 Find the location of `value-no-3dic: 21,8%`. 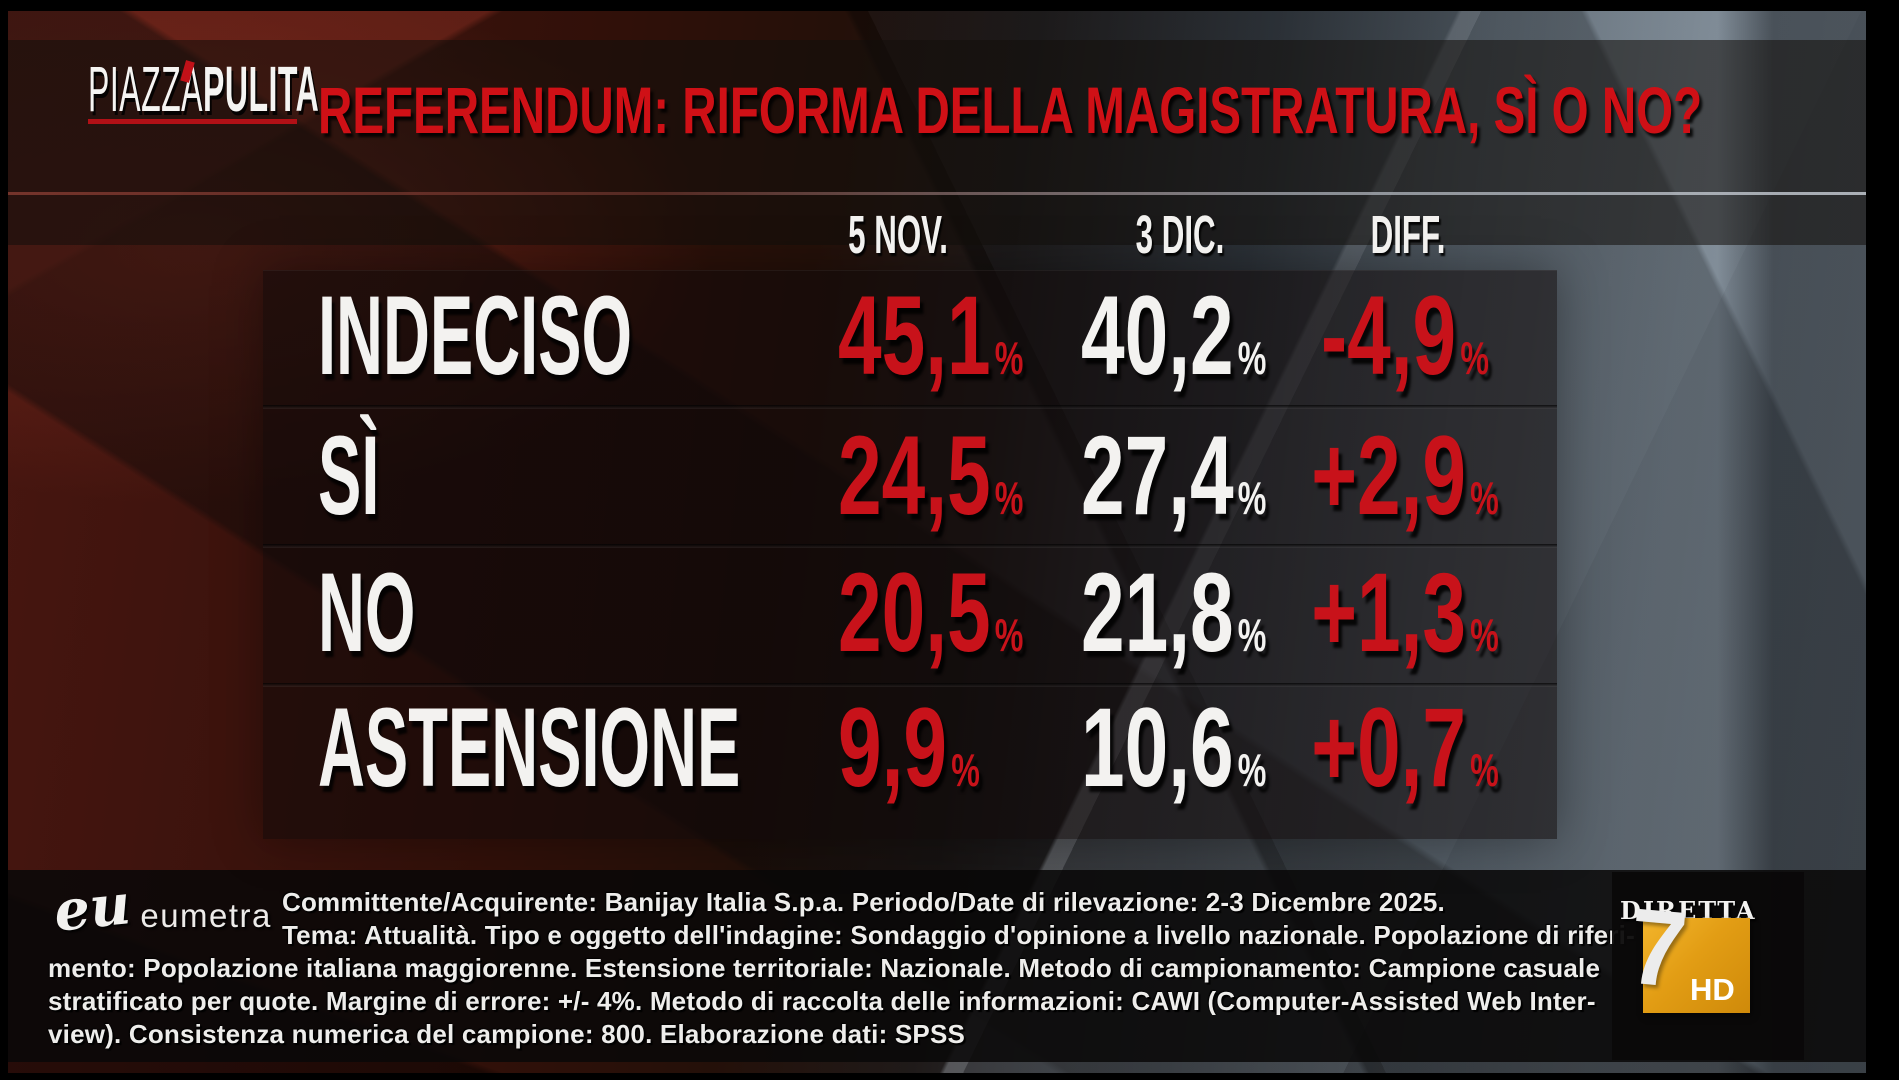

value-no-3dic: 21,8% is located at coordinates (1174, 612).